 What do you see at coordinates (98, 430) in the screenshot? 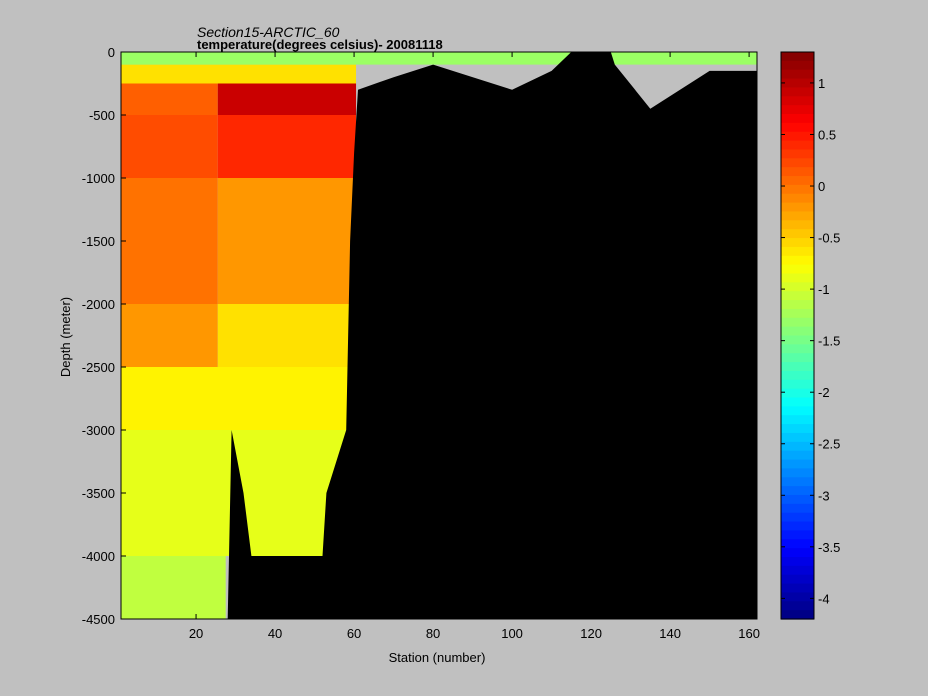
I see `y-tick-label: -3000` at bounding box center [98, 430].